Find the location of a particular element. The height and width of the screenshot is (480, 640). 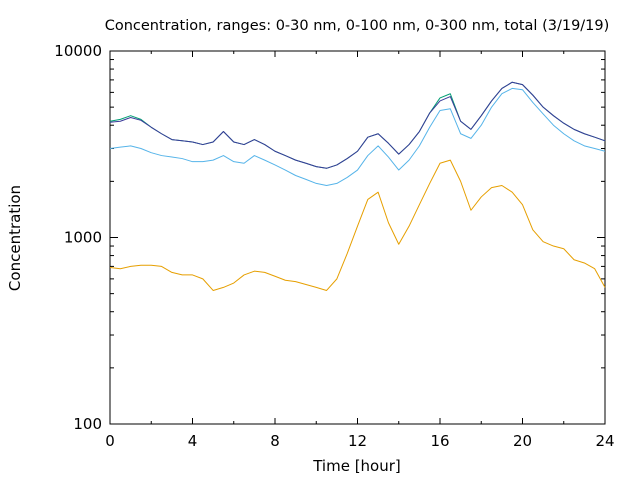

series-total-line is located at coordinates (357, 125).